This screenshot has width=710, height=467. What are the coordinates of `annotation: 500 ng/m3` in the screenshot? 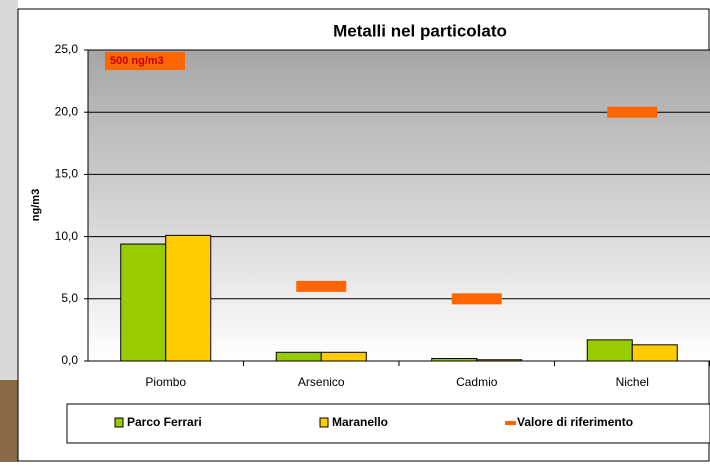 It's located at (137, 61).